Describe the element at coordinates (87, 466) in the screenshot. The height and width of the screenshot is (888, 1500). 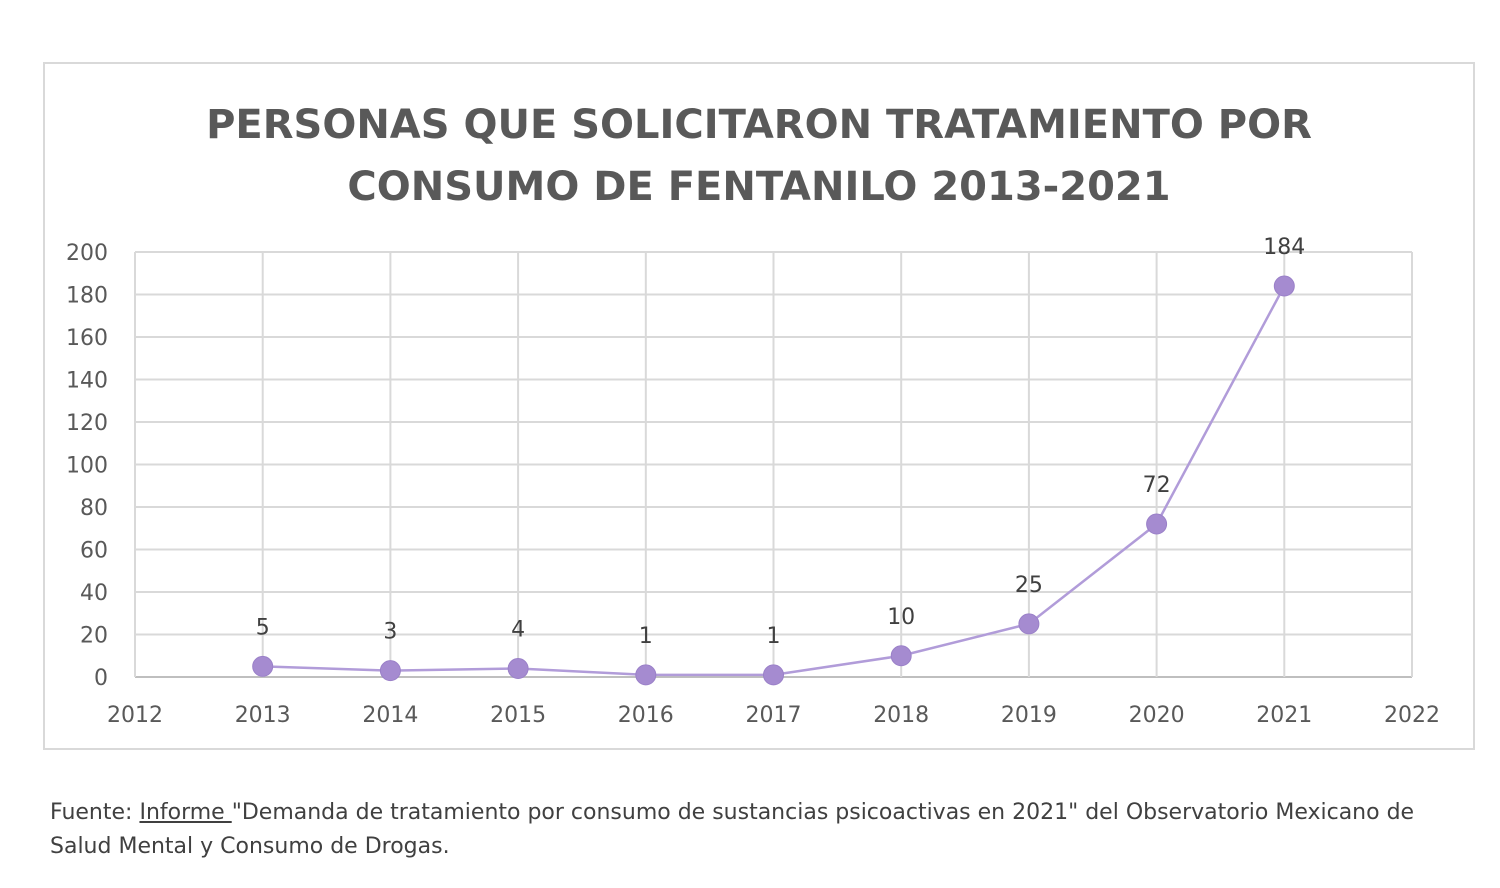
I see `y-tick-label: 100` at that location.